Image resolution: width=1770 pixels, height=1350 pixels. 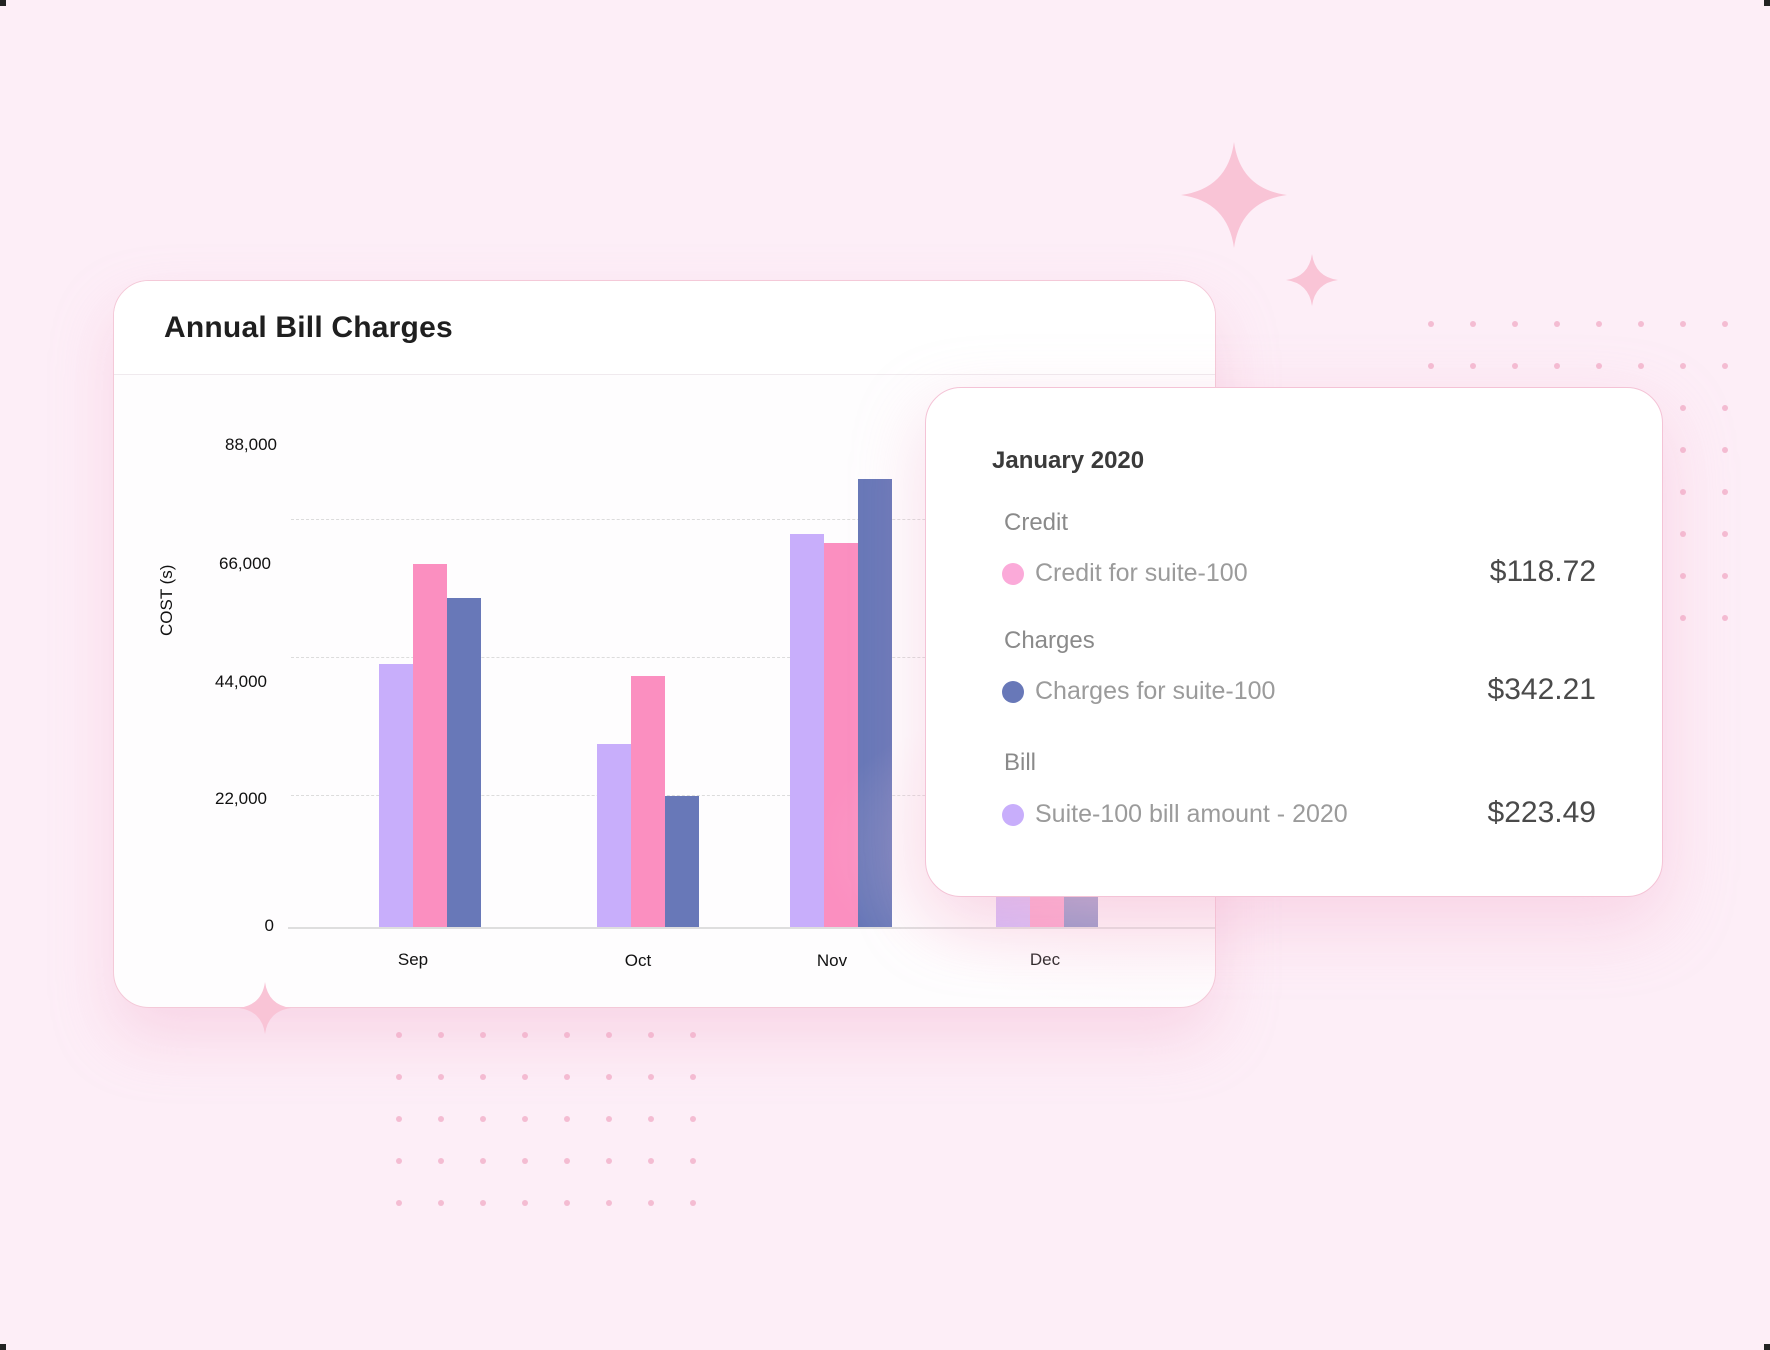 I want to click on tooltip-row-amount: $223.49, so click(x=1541, y=812).